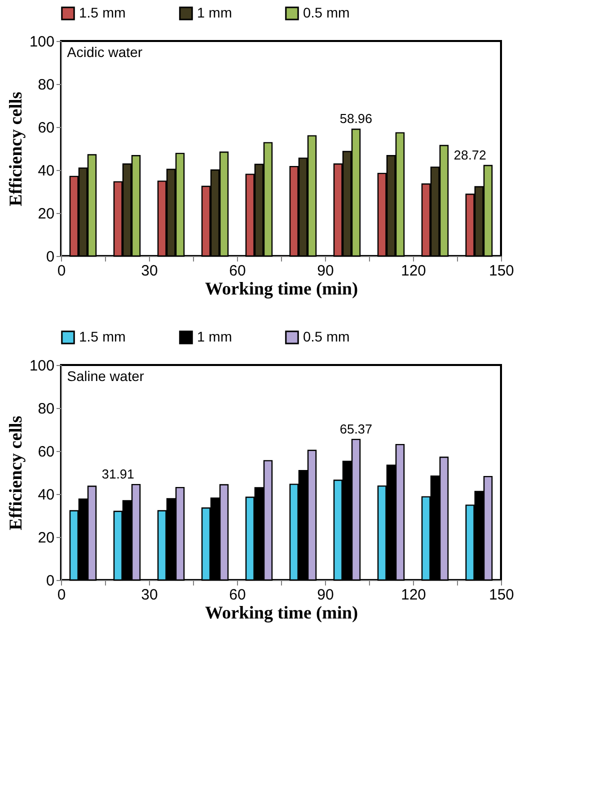 The image size is (606, 791). What do you see at coordinates (470, 154) in the screenshot?
I see `data-label: 28.72` at bounding box center [470, 154].